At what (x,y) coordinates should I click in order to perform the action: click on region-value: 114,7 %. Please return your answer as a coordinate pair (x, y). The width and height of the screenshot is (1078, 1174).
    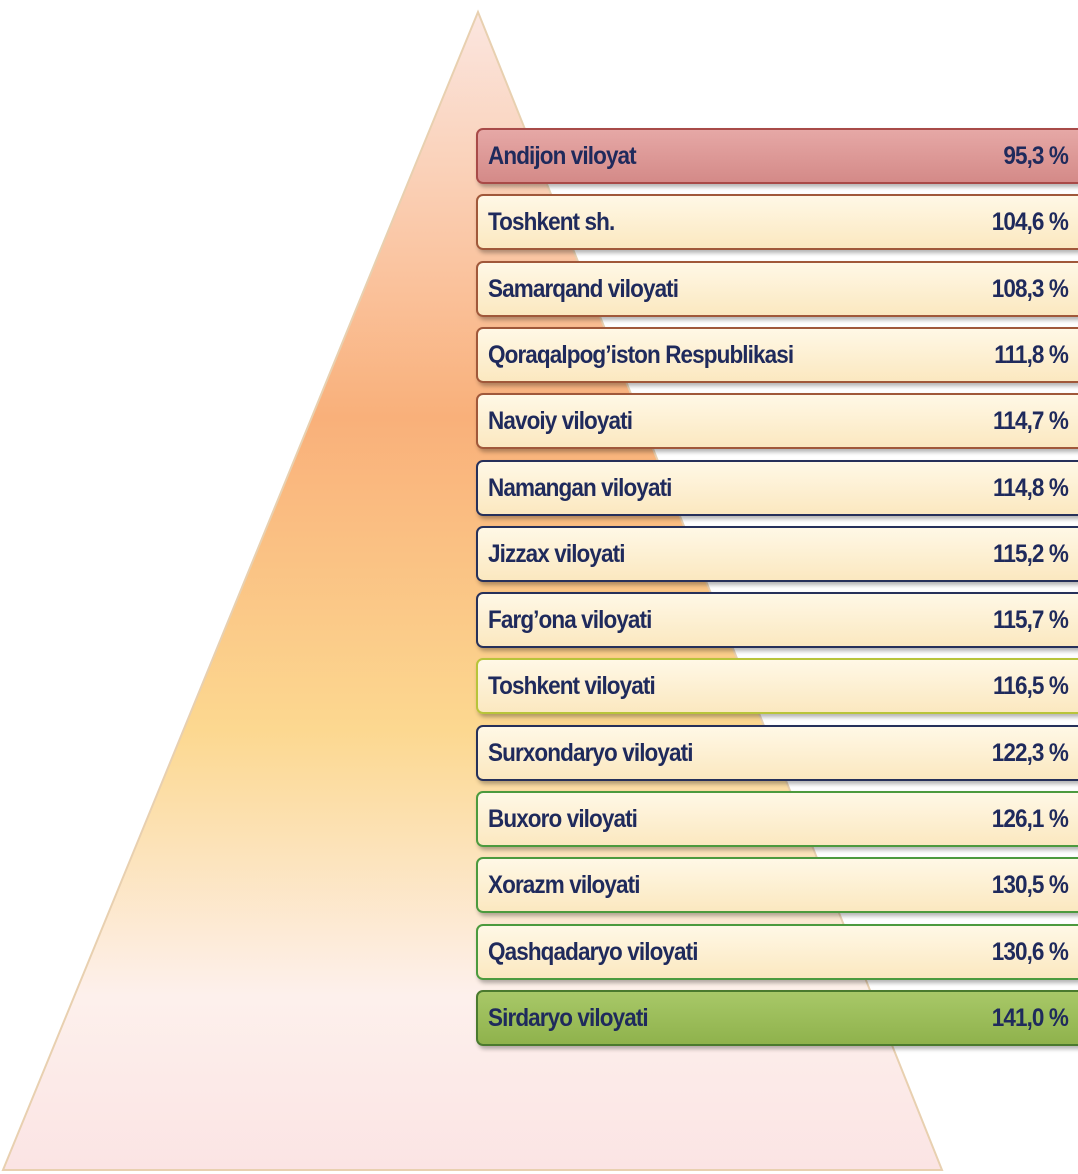
    Looking at the image, I should click on (1030, 421).